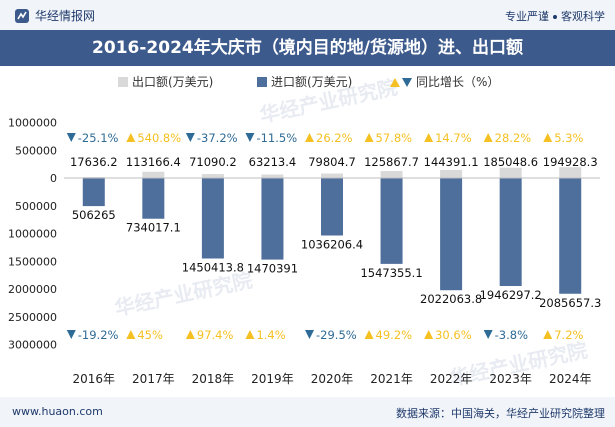 The width and height of the screenshot is (615, 427). I want to click on x-tick-label: 2019年, so click(272, 379).